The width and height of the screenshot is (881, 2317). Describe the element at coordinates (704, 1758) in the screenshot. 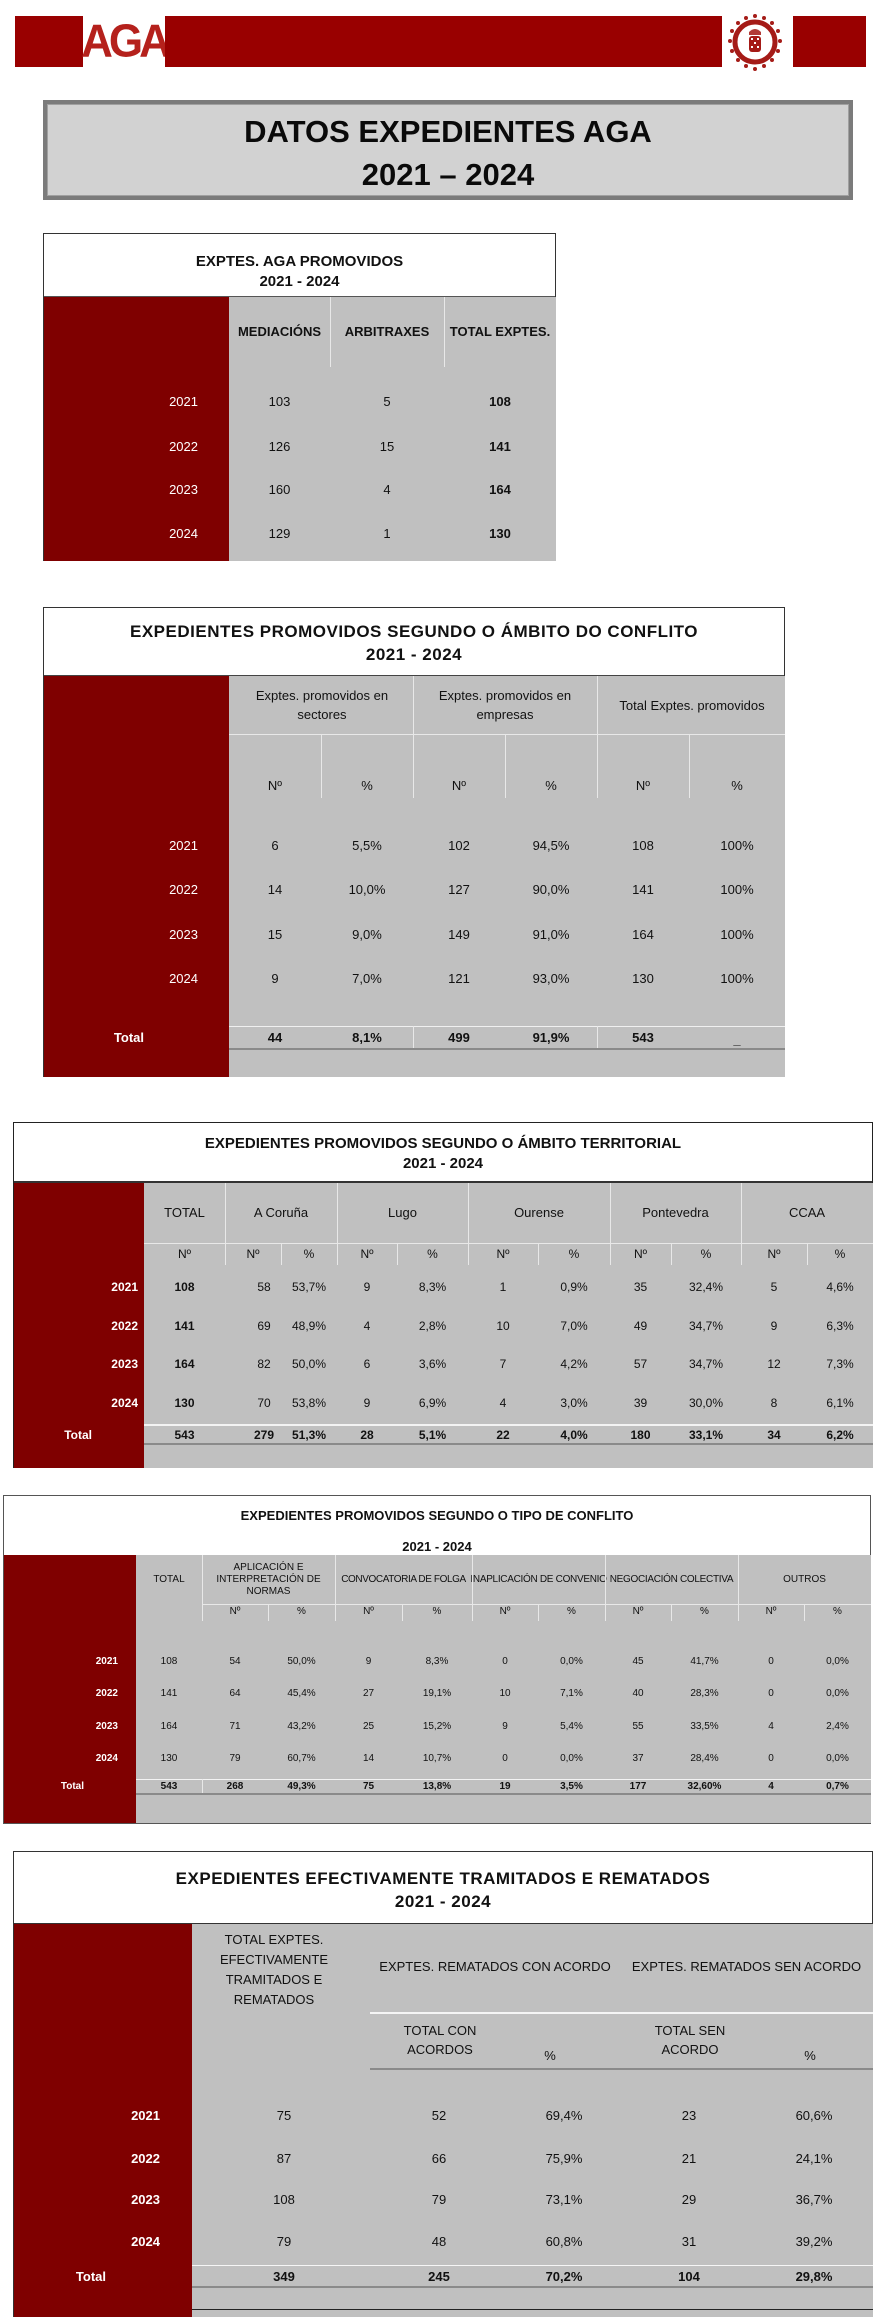

I see `cell-value: 28,4%` at that location.